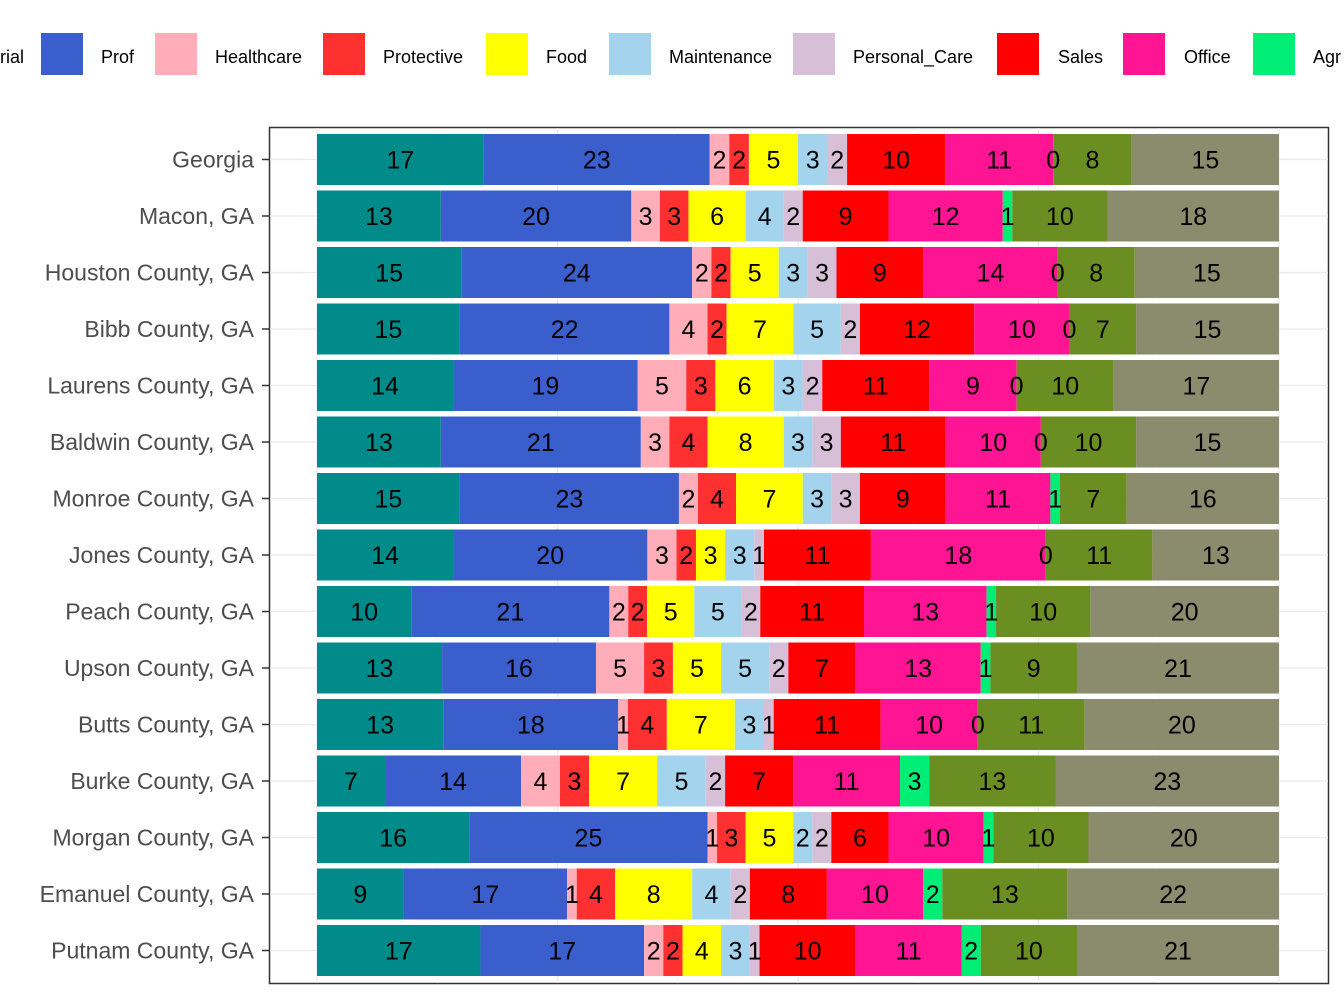  Describe the element at coordinates (453, 782) in the screenshot. I see `bar-value-label: 14` at that location.